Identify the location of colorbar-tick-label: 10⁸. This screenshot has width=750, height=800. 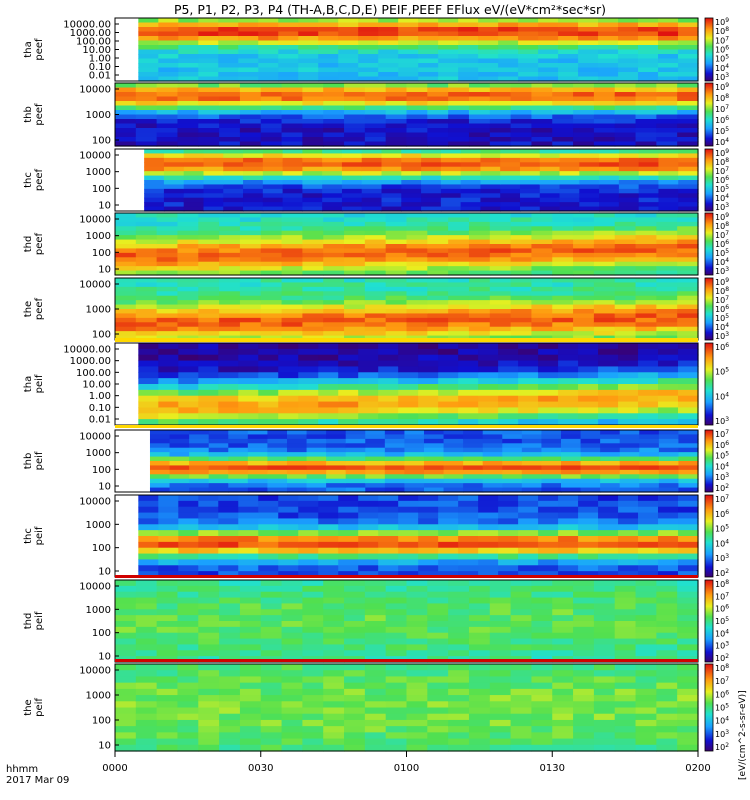
(722, 584).